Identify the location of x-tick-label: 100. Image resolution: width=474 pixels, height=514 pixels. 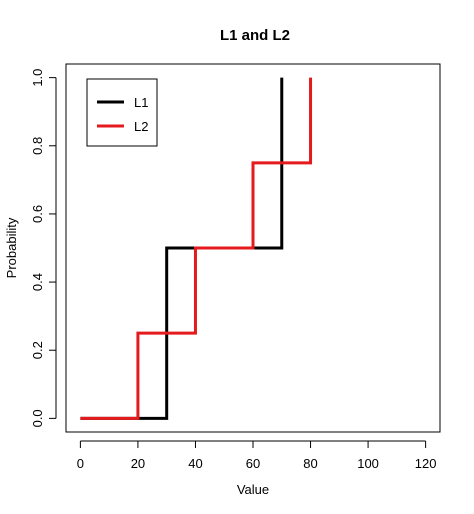
(368, 463).